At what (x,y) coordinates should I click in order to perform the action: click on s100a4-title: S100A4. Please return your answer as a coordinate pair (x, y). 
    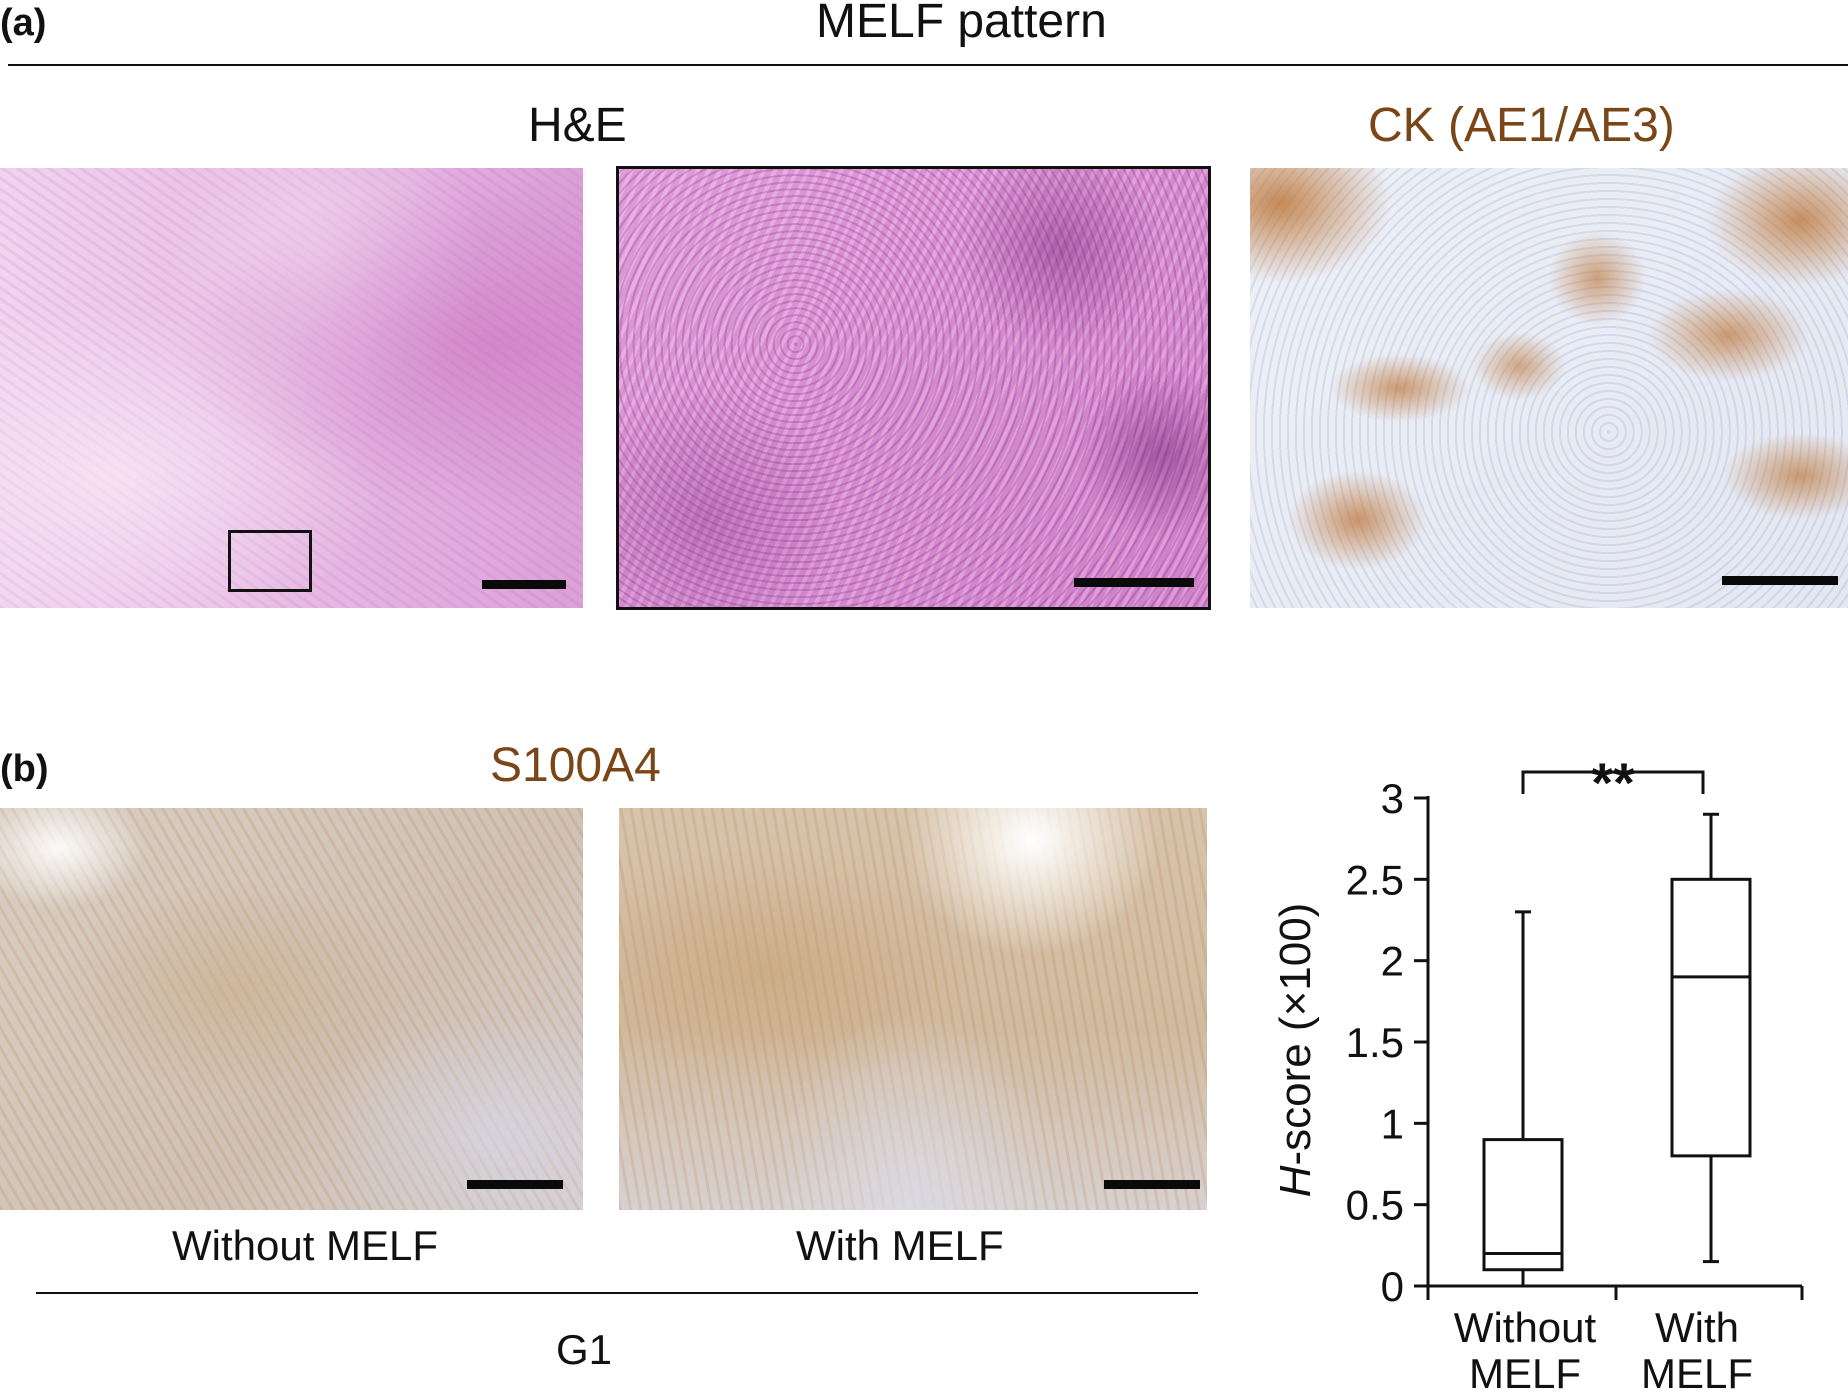
    Looking at the image, I should click on (575, 765).